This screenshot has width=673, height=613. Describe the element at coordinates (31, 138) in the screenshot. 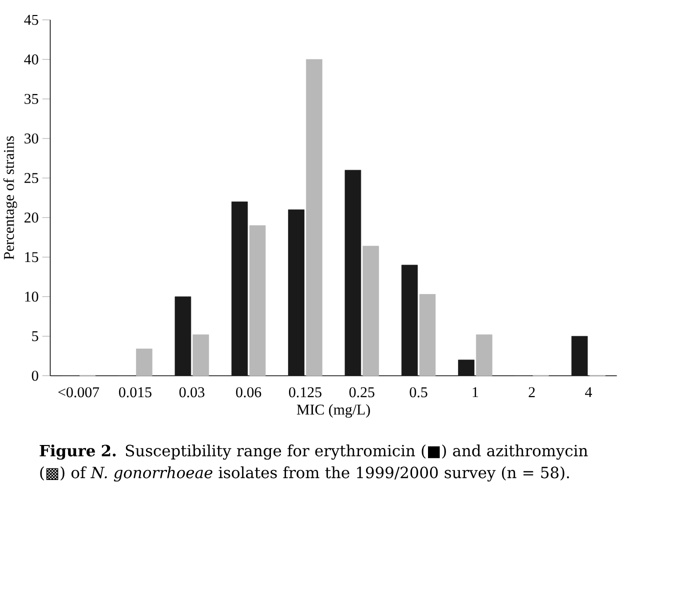

I see `y-tick-label: 30` at that location.